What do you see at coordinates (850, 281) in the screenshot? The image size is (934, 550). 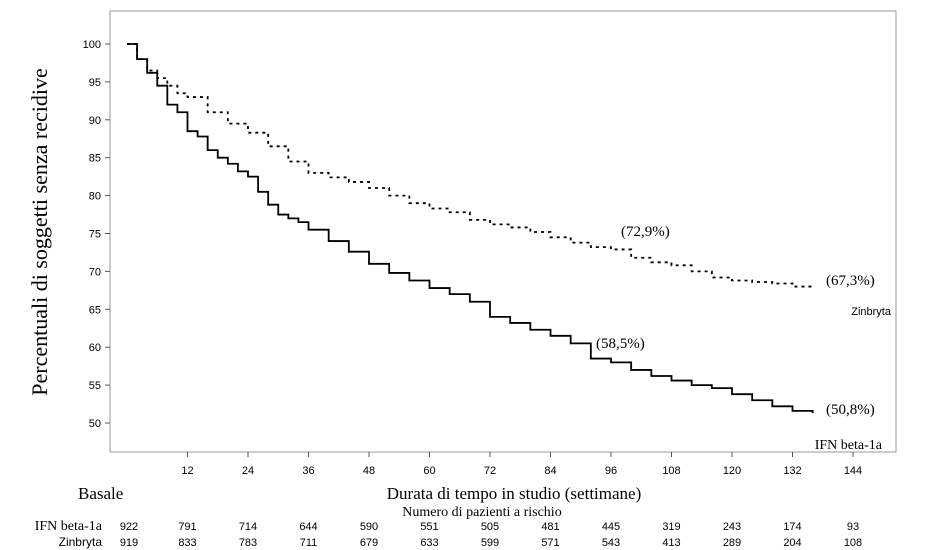 I see `value-annotation: (67,3%)` at bounding box center [850, 281].